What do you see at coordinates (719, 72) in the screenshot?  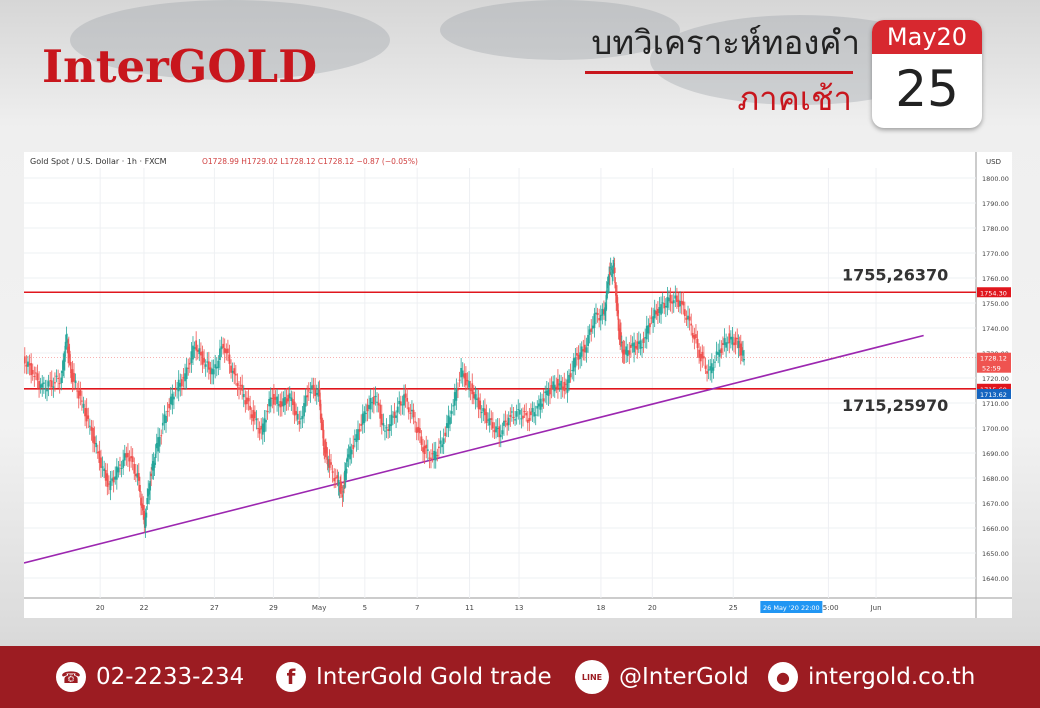 I see `title-underline` at bounding box center [719, 72].